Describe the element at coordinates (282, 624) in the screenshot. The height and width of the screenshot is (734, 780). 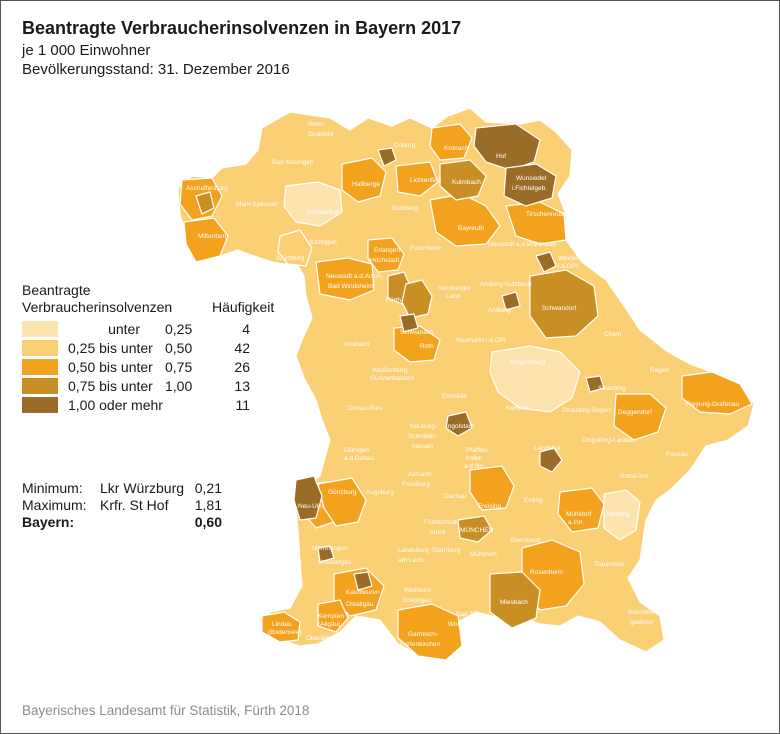
I see `map-label: Lindau` at that location.